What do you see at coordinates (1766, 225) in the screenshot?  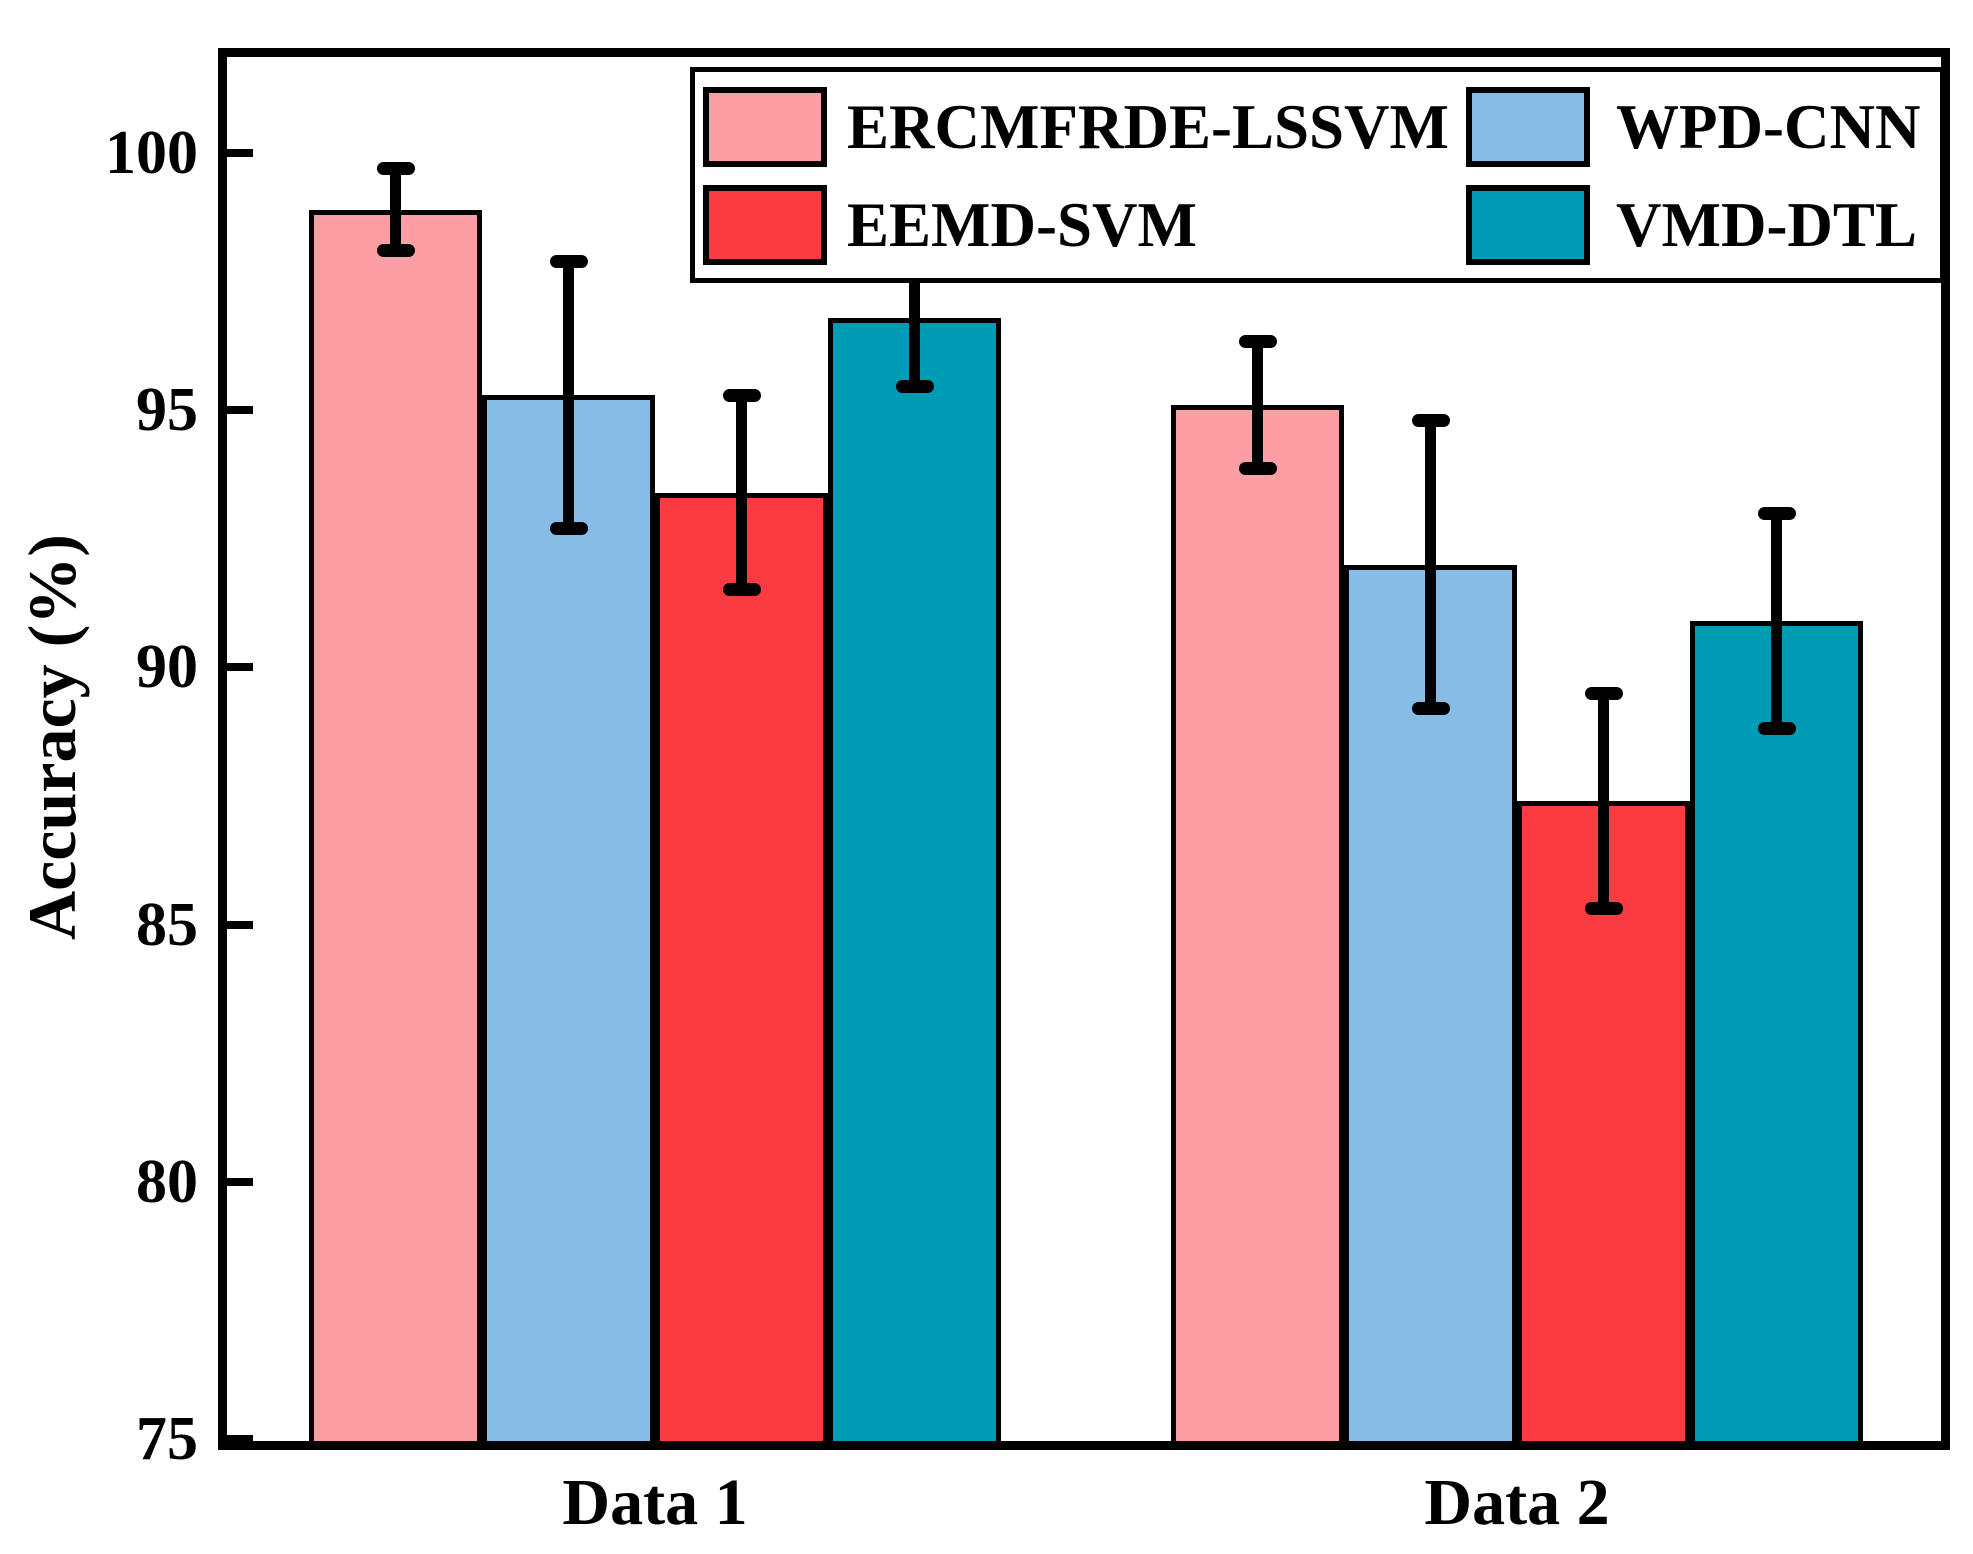 I see `legend-label-vmd-dtl: VMD-DTL` at bounding box center [1766, 225].